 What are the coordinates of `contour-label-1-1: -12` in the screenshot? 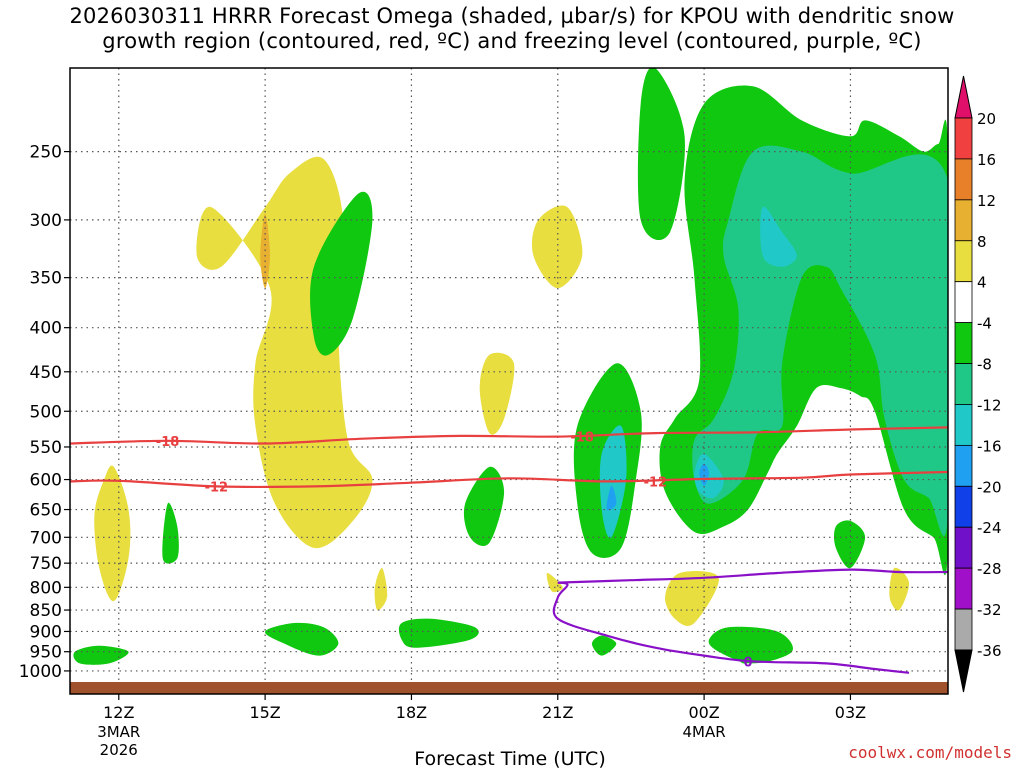 It's located at (656, 482).